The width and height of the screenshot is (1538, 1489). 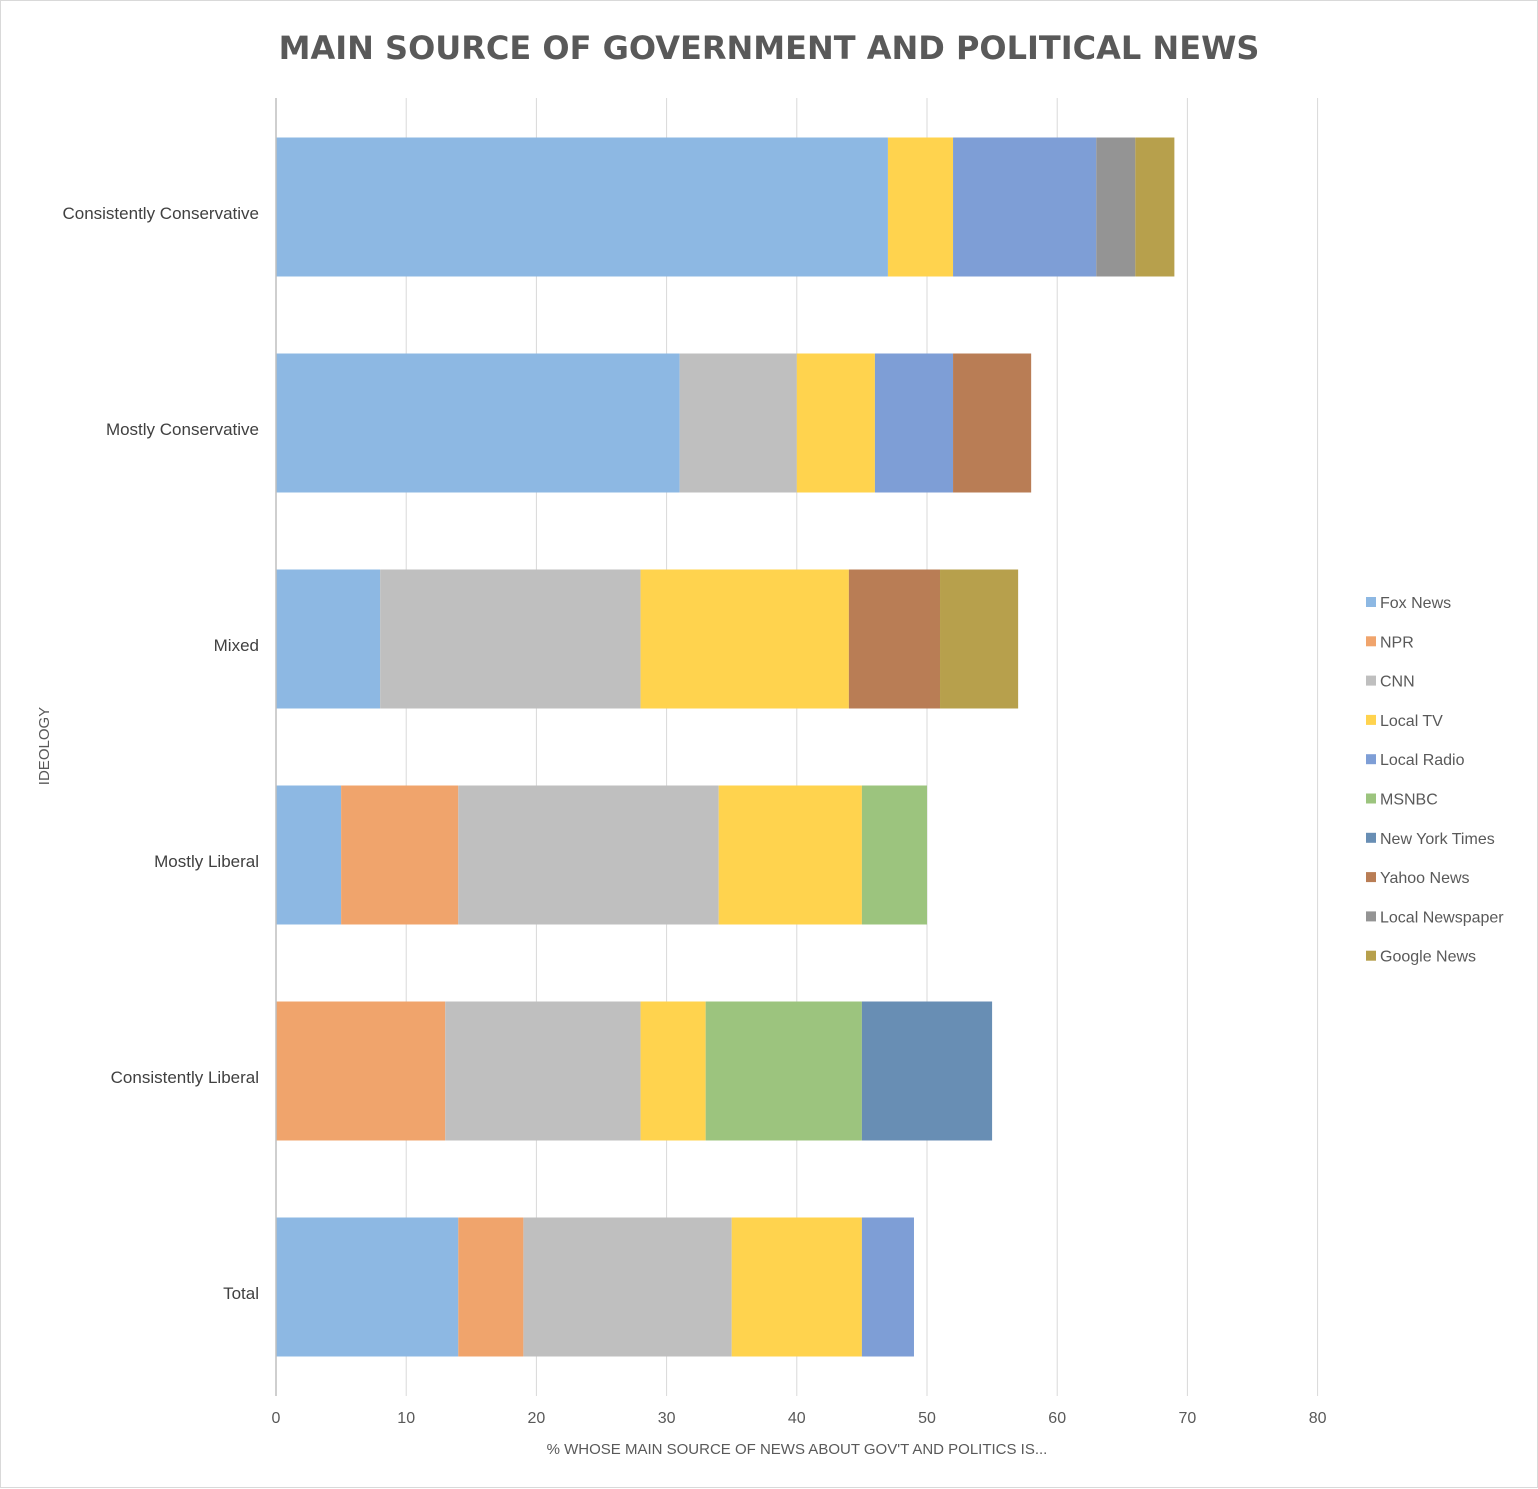 What do you see at coordinates (1057, 1418) in the screenshot?
I see `x-tick-label: 60` at bounding box center [1057, 1418].